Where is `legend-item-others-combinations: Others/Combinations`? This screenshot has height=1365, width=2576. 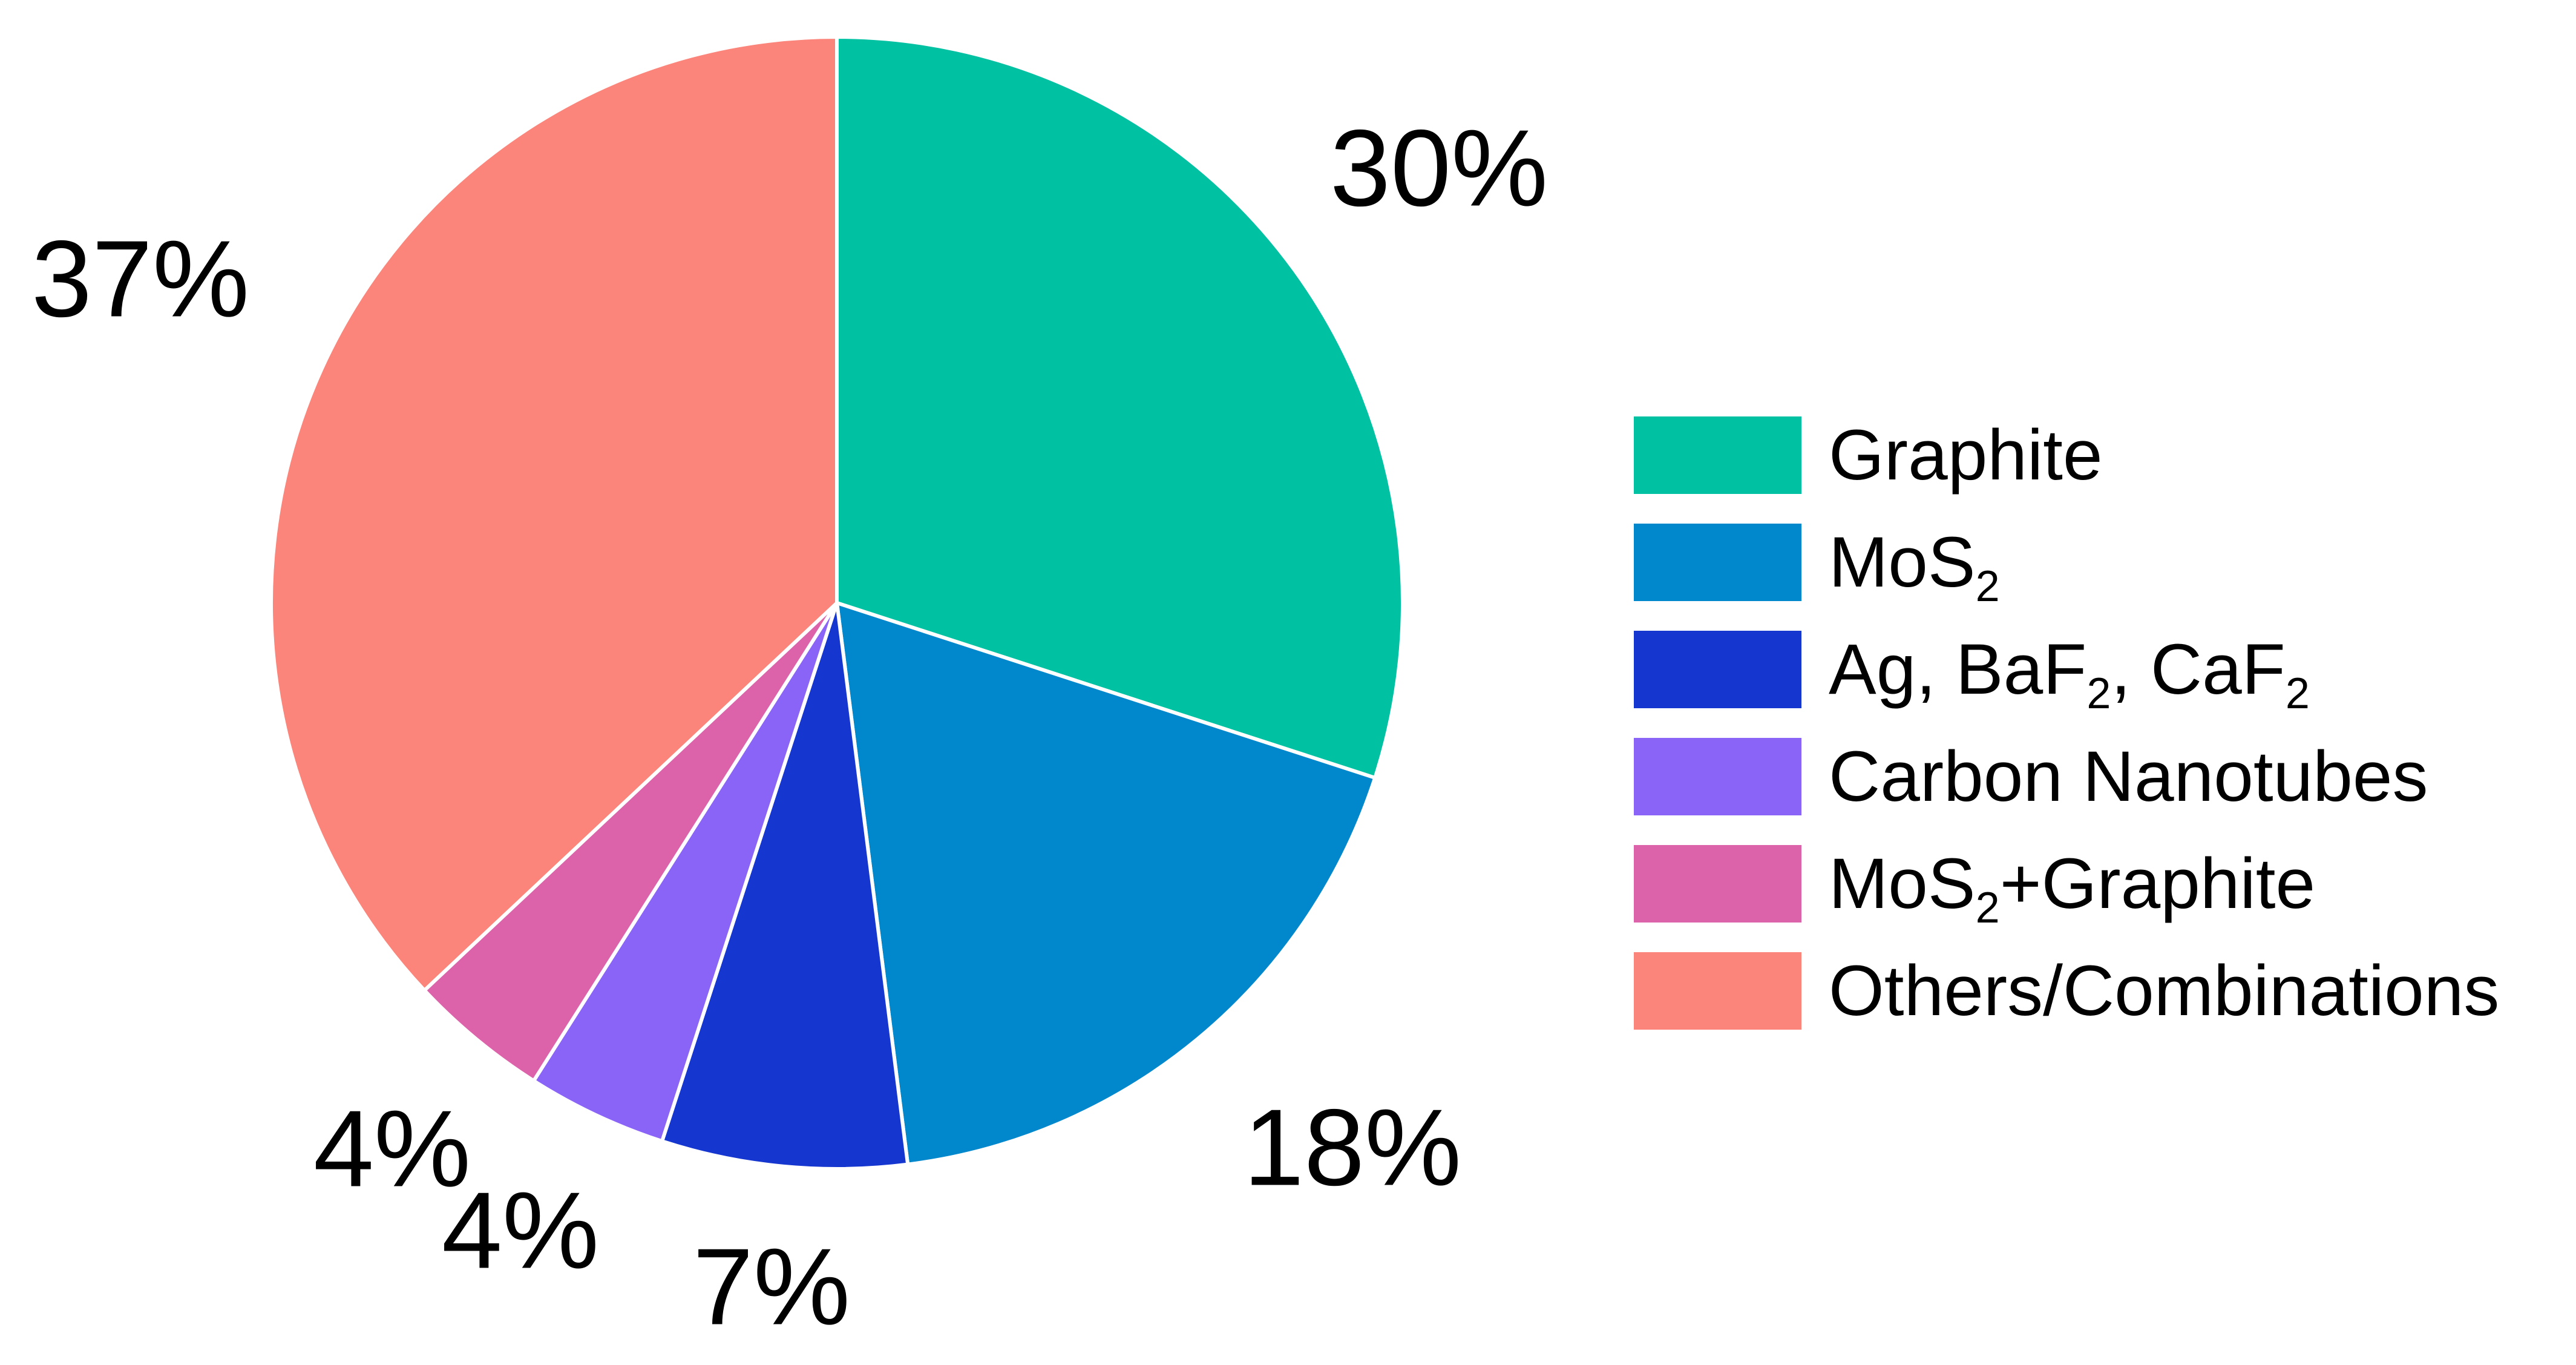 legend-item-others-combinations: Others/Combinations is located at coordinates (2066, 991).